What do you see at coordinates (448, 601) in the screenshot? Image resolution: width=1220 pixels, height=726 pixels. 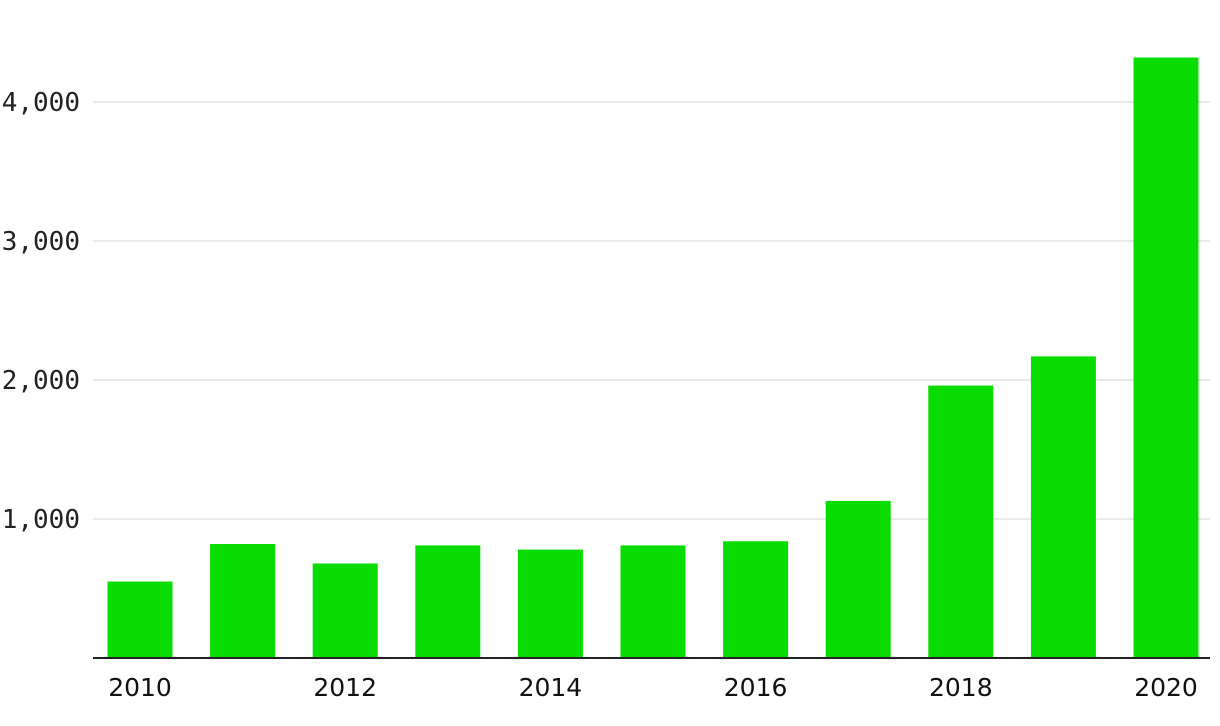 I see `bar-2013` at bounding box center [448, 601].